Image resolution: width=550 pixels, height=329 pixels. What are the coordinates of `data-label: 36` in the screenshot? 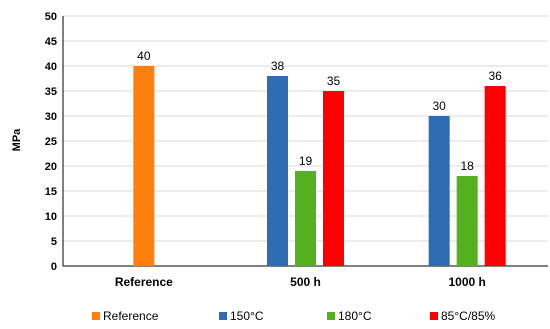 It's located at (495, 76).